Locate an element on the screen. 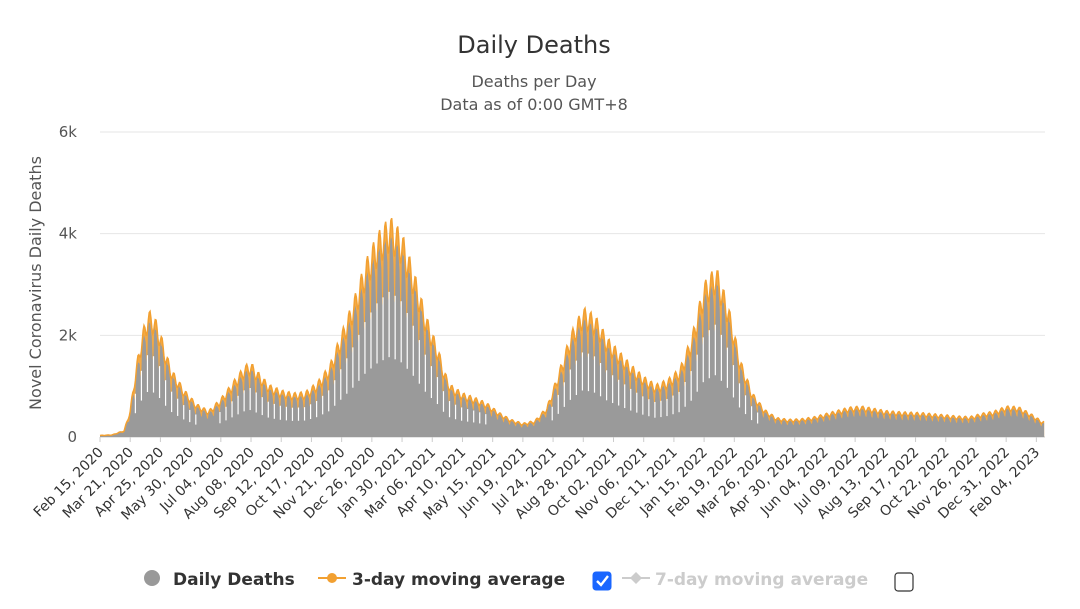 The height and width of the screenshot is (609, 1080). y-tick-label: 2k is located at coordinates (68, 335).